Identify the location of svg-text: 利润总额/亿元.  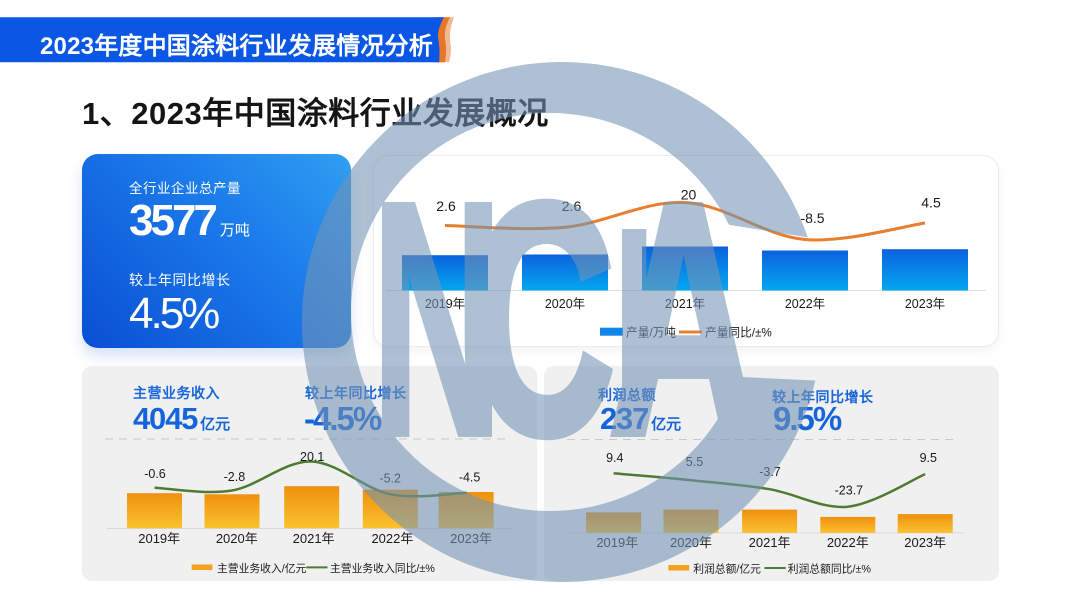
(727, 569).